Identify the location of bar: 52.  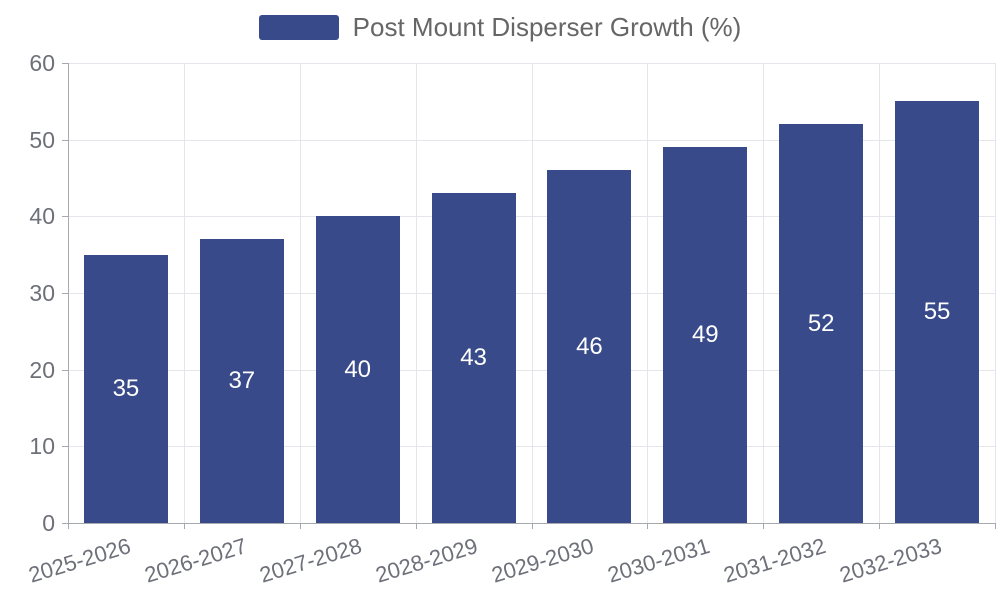
(821, 323).